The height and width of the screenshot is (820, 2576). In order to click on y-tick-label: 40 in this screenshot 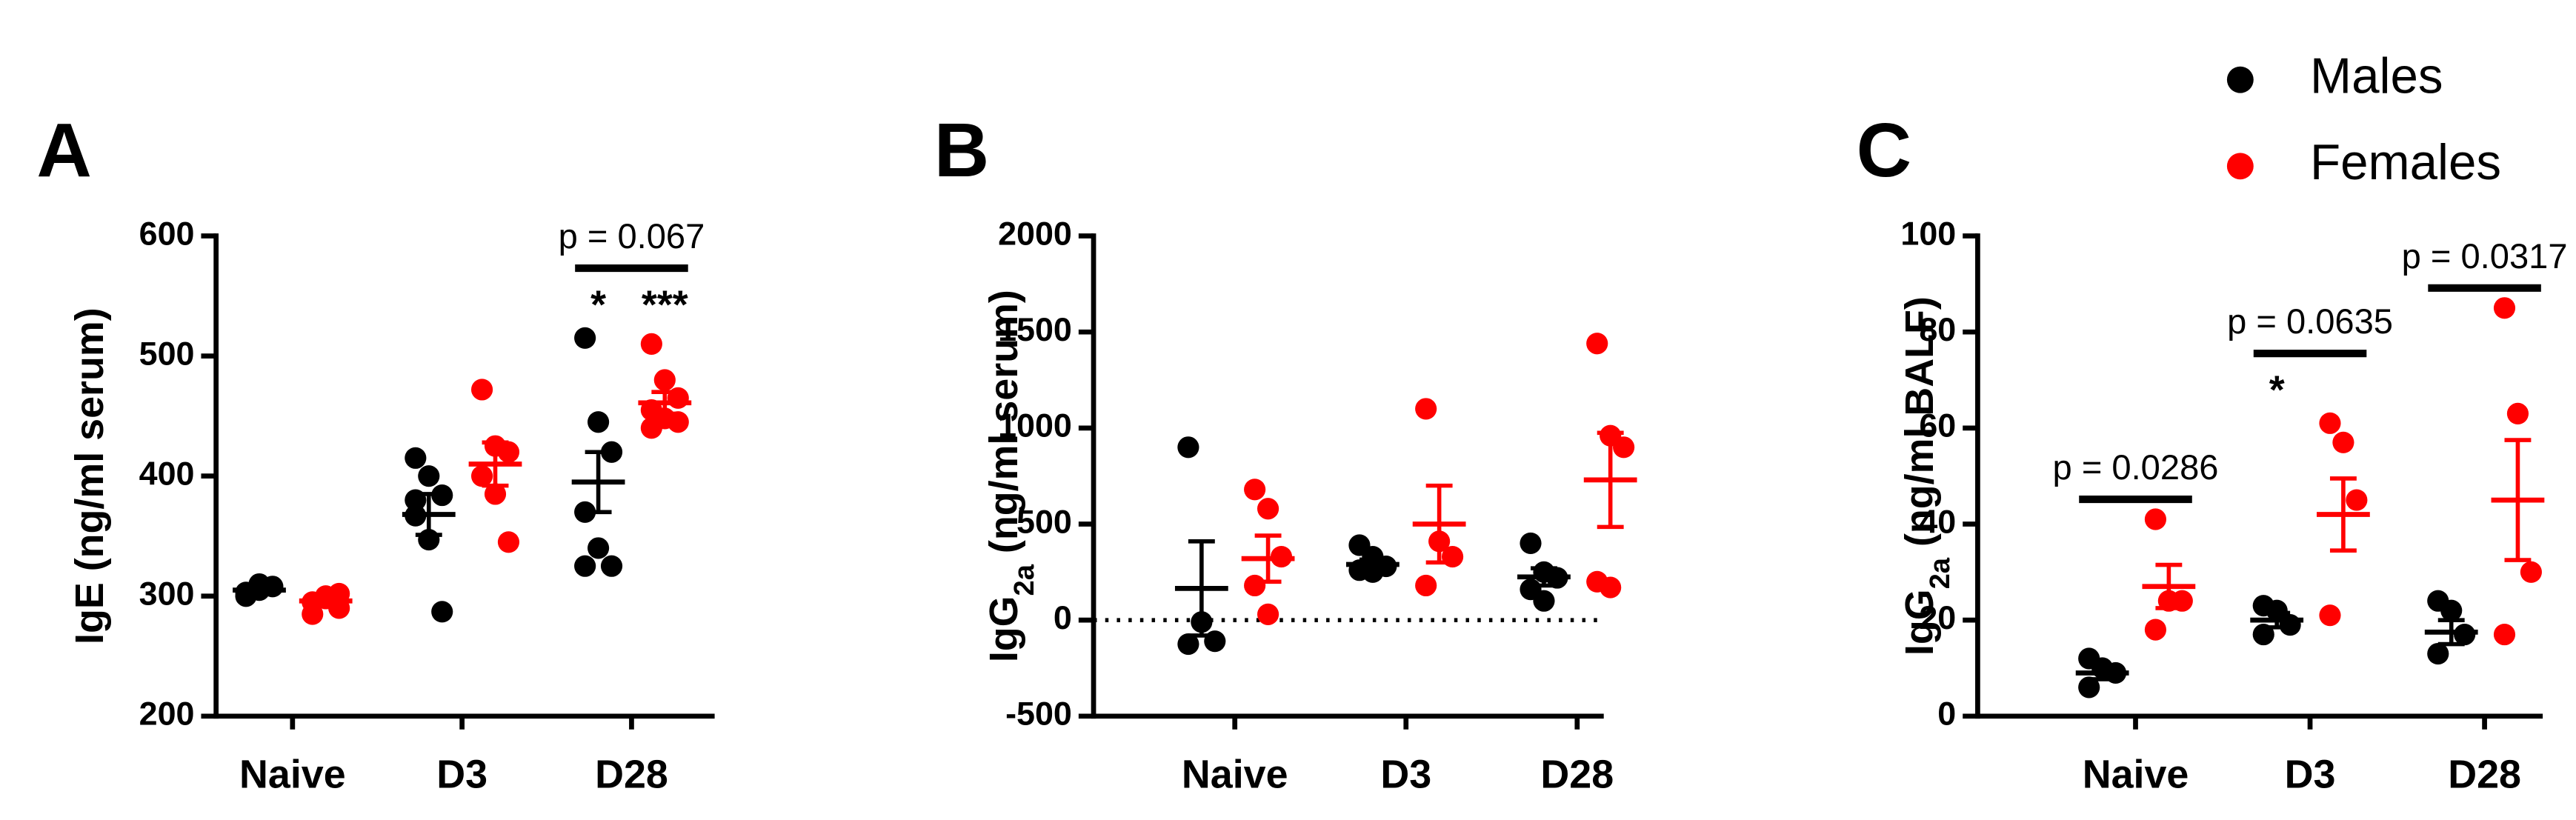, I will do `click(1937, 521)`.